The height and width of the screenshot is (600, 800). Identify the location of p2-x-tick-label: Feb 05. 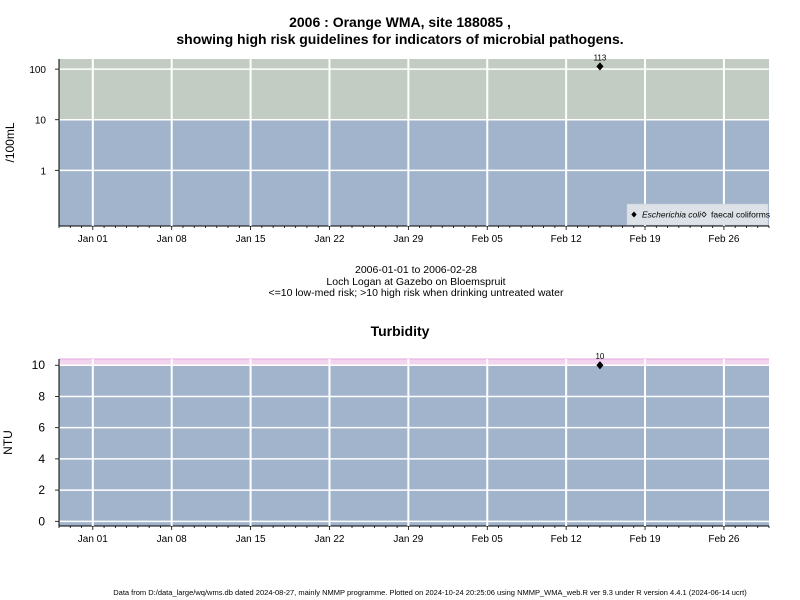
(488, 539).